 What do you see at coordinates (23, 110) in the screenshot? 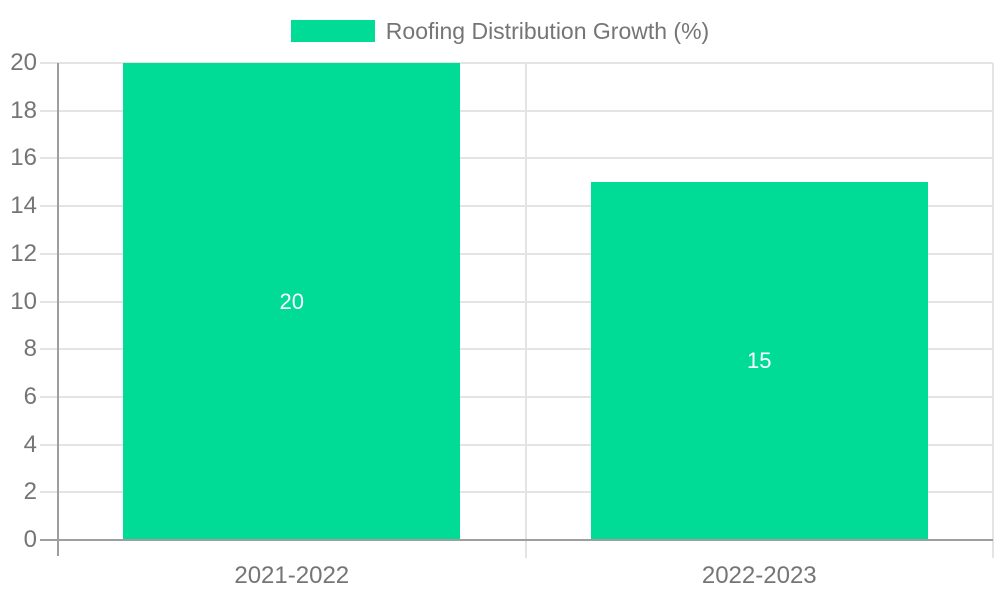
I see `y-tick-label: 18` at bounding box center [23, 110].